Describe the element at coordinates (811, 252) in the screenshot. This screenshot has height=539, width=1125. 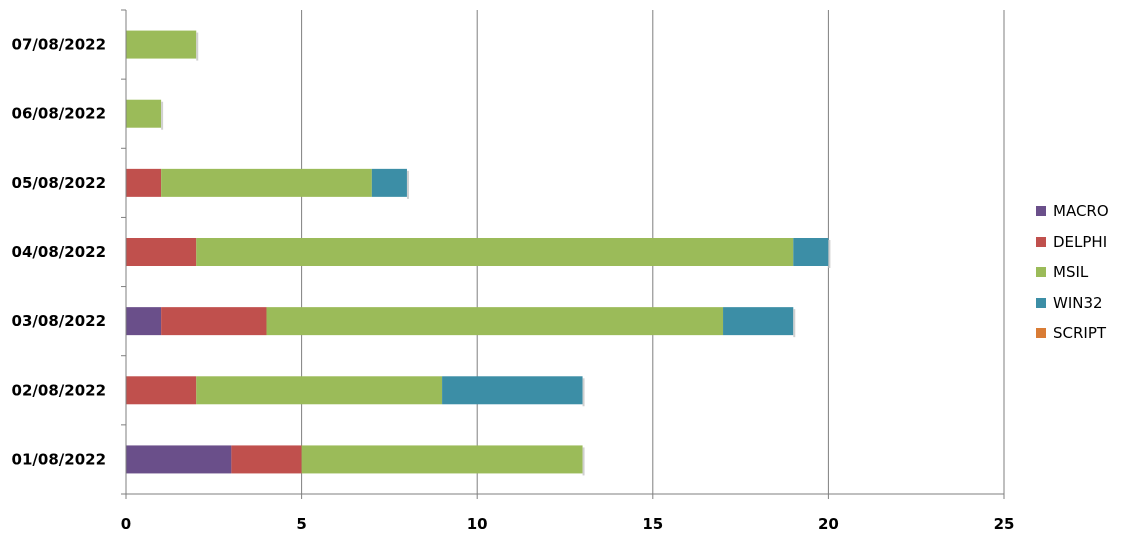
I see `bar-win32-04/08/2022` at that location.